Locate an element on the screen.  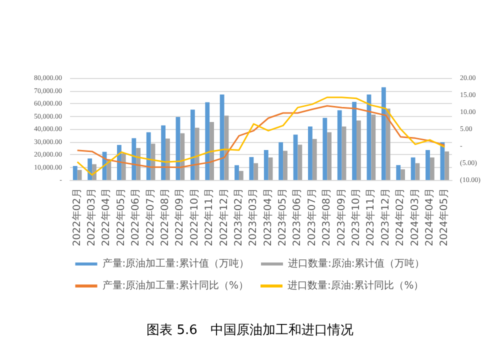
x-tick-label: 2022年07月 is located at coordinates (150, 217).